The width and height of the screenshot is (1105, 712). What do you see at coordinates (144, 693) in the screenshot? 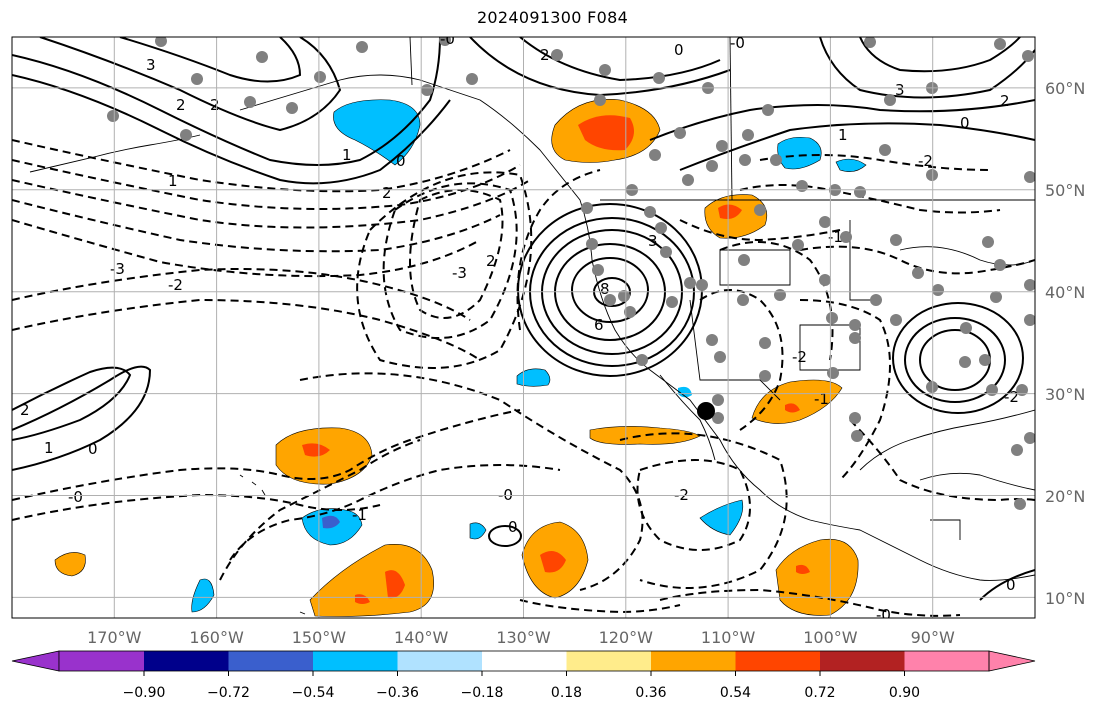
I see `colorbar-label: −0.90` at bounding box center [144, 693].